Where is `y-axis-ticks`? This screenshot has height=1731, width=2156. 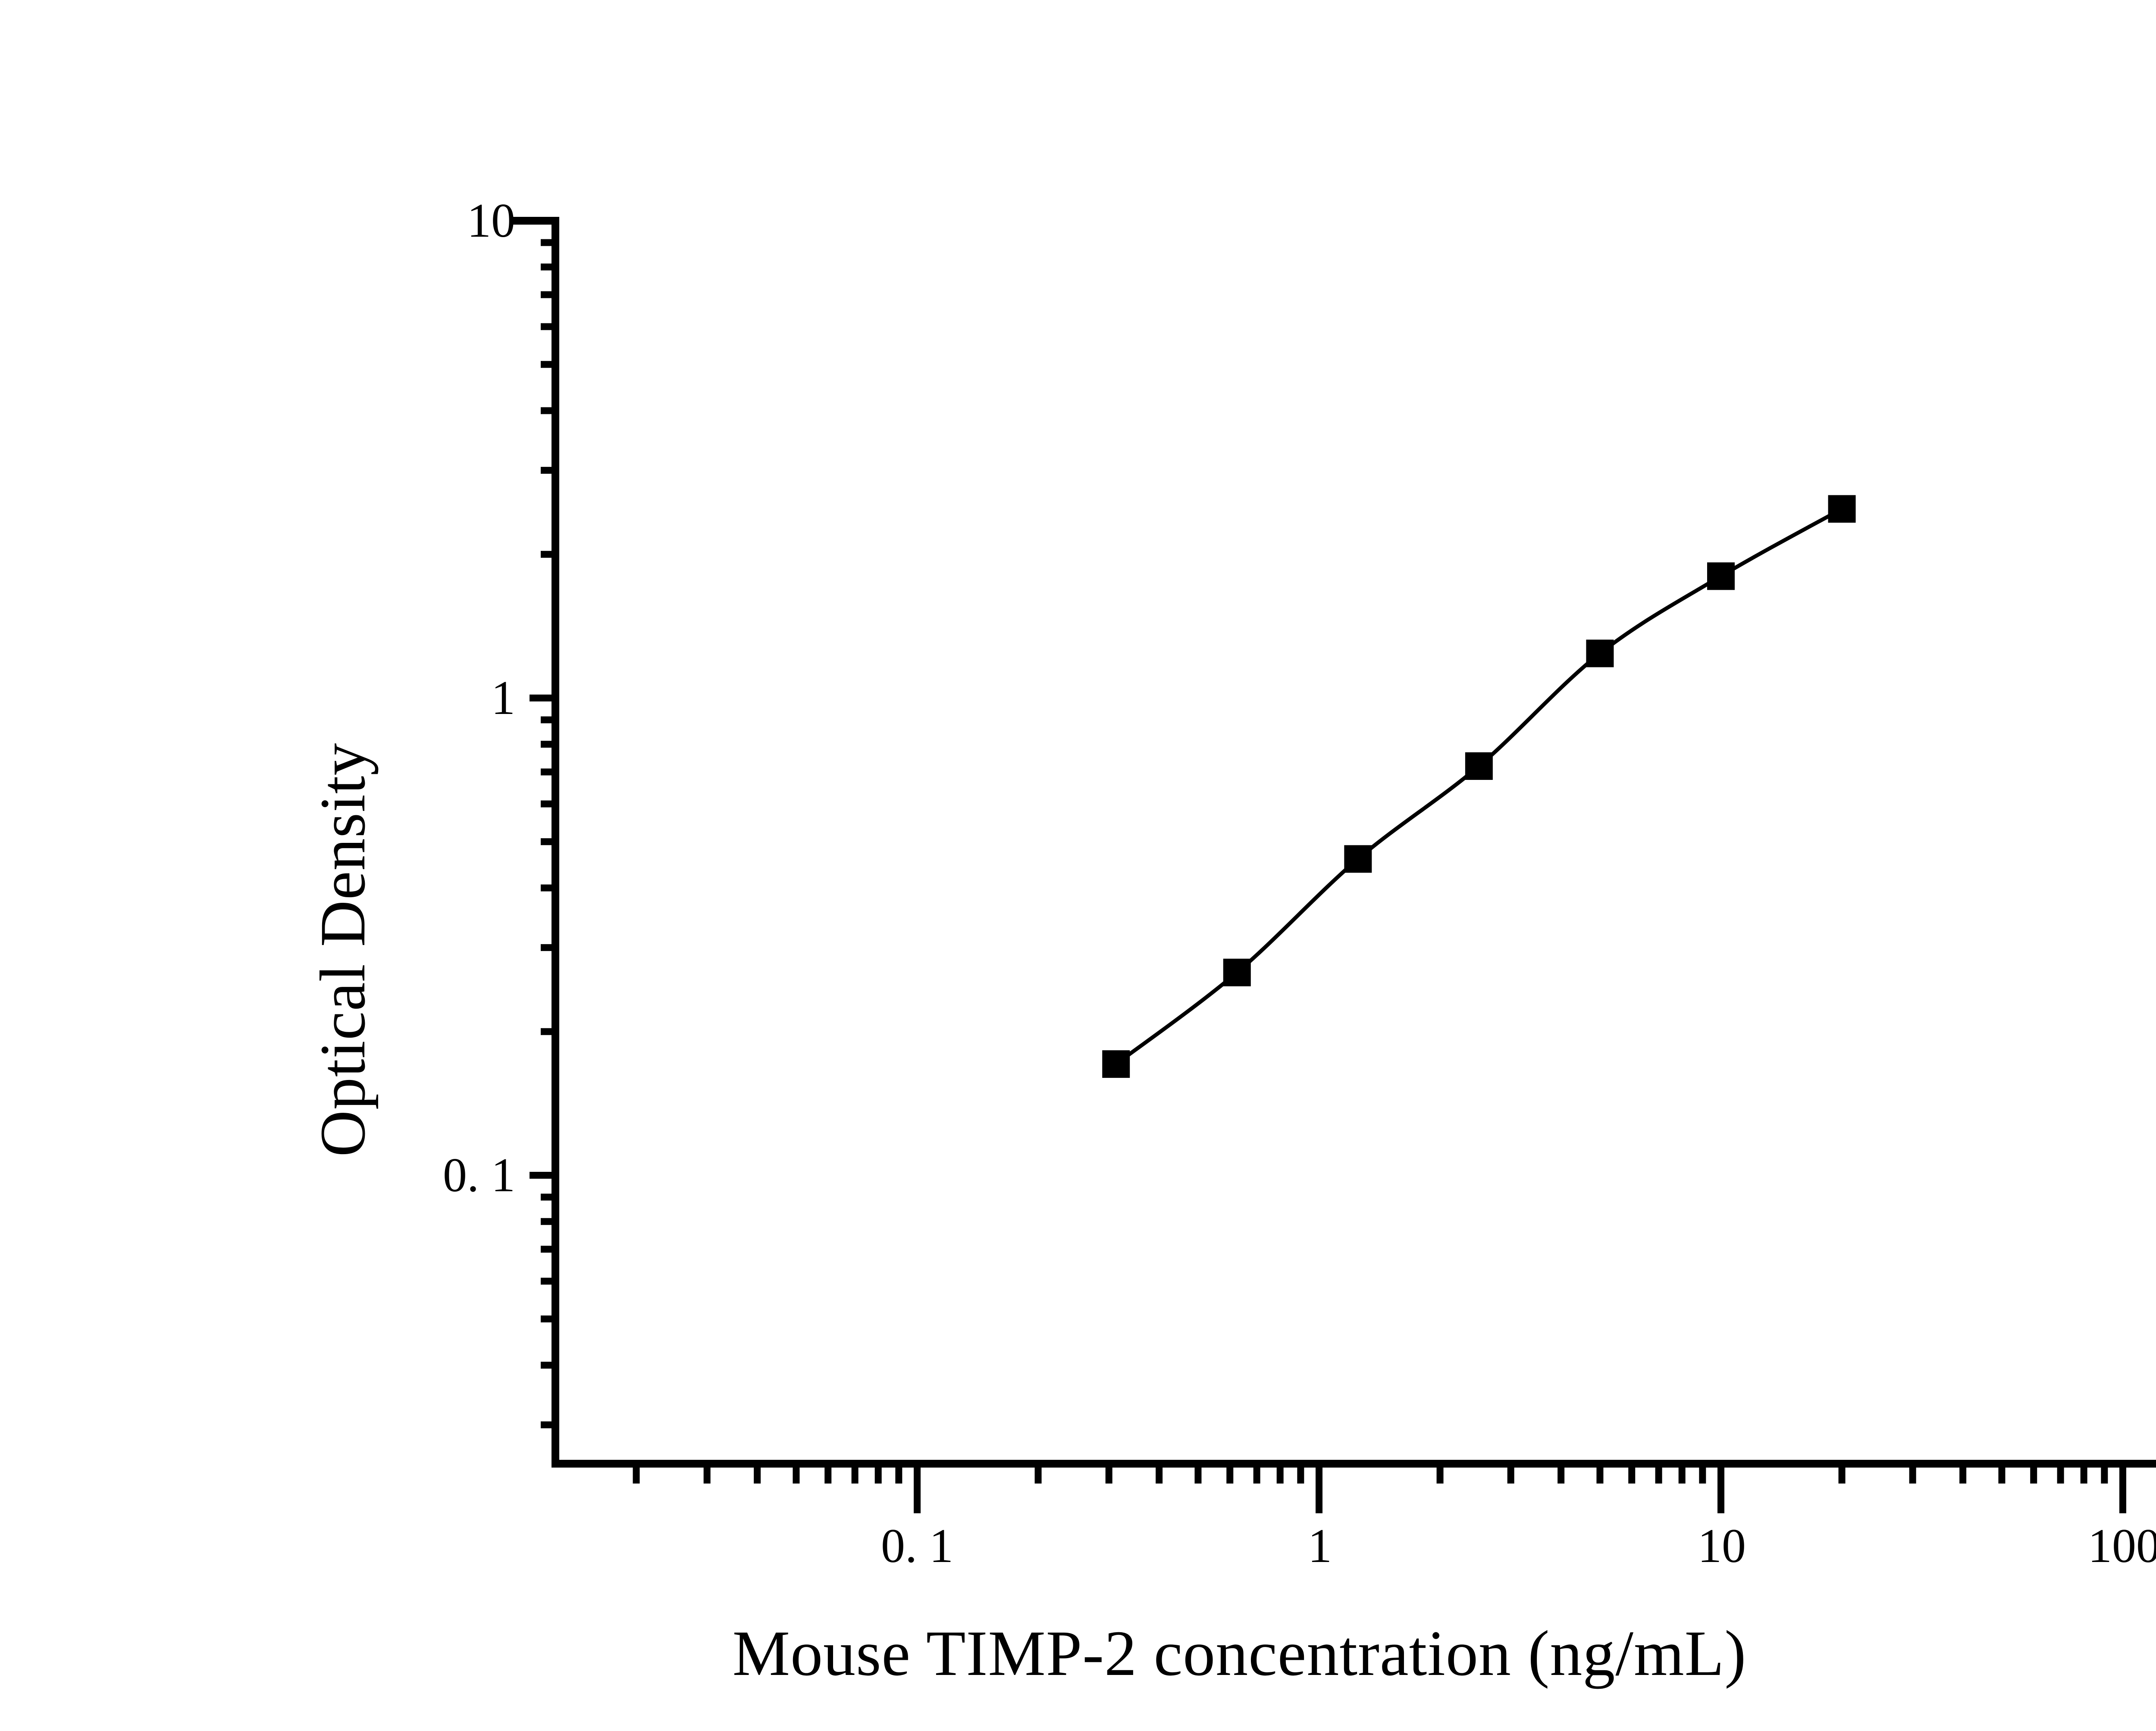
y-axis-ticks is located at coordinates (542, 833).